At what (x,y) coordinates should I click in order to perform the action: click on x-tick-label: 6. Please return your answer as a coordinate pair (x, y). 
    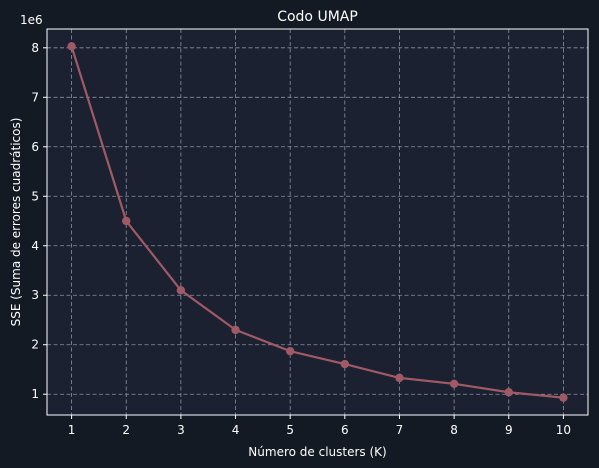
    Looking at the image, I should click on (345, 430).